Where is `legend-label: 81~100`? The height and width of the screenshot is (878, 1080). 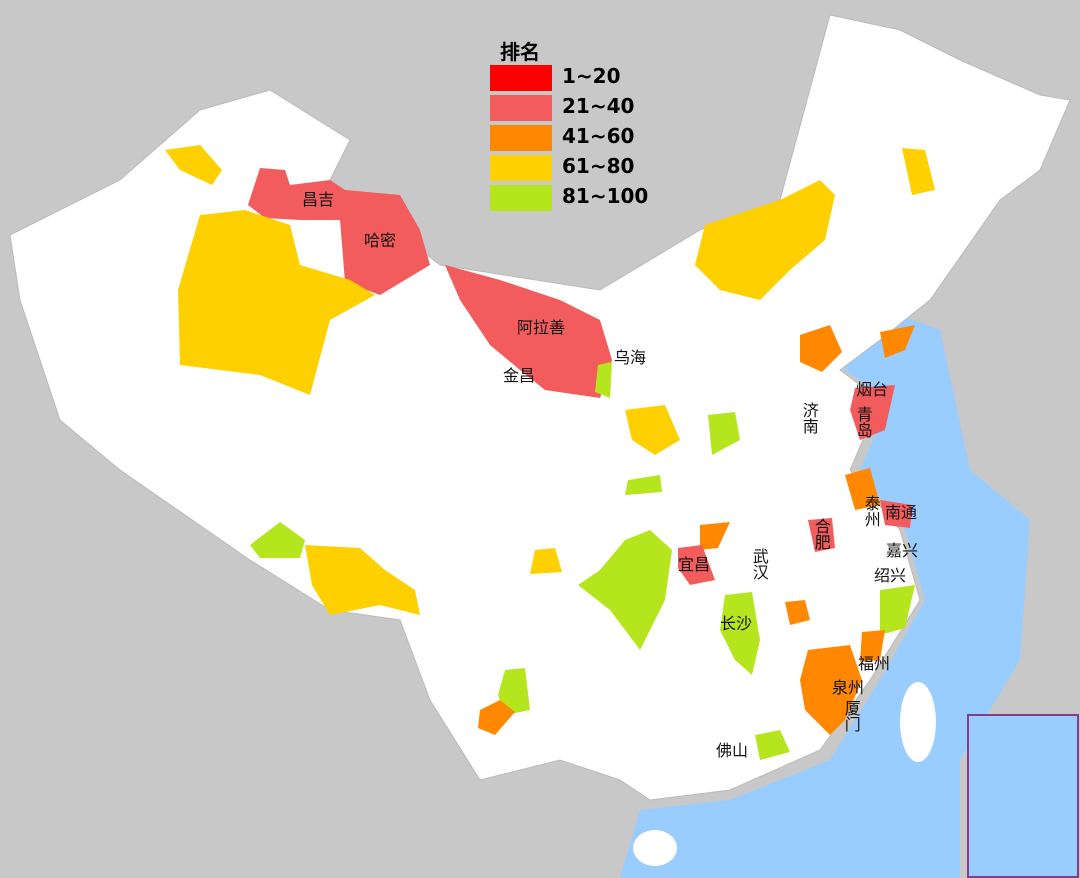
legend-label: 81~100 is located at coordinates (605, 196).